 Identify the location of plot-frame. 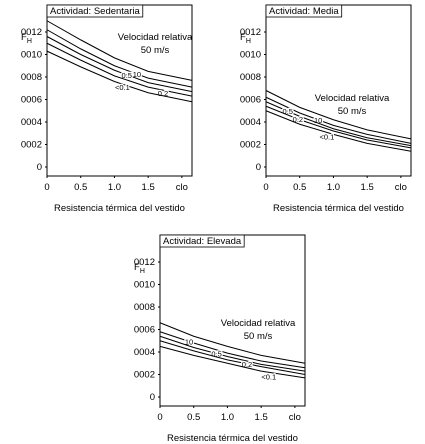
(338, 90).